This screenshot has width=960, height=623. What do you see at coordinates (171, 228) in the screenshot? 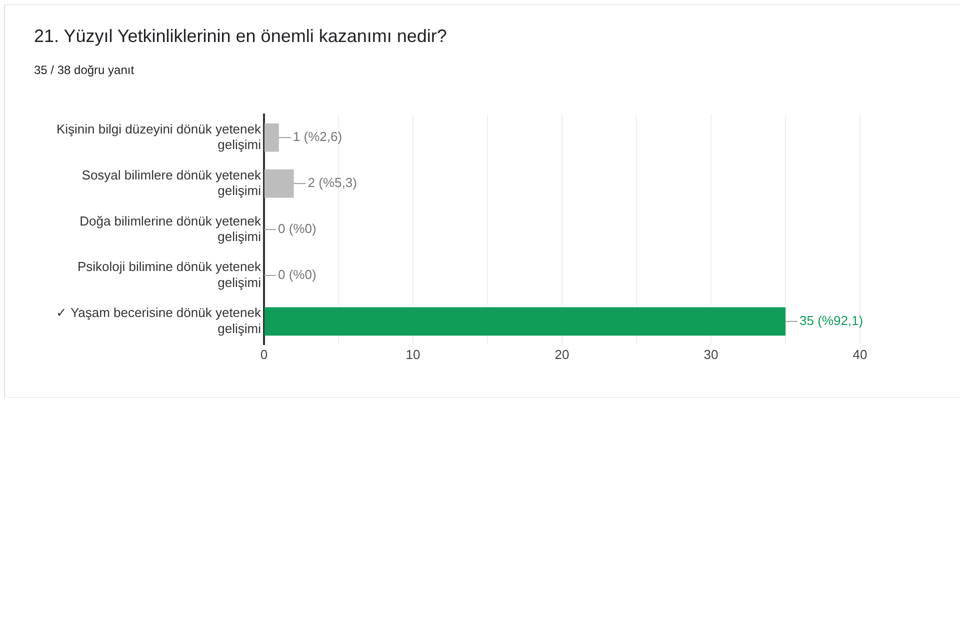
I see `y-tick-label: Doğa bilimlerine dönük yetenek gelişimi` at bounding box center [171, 228].